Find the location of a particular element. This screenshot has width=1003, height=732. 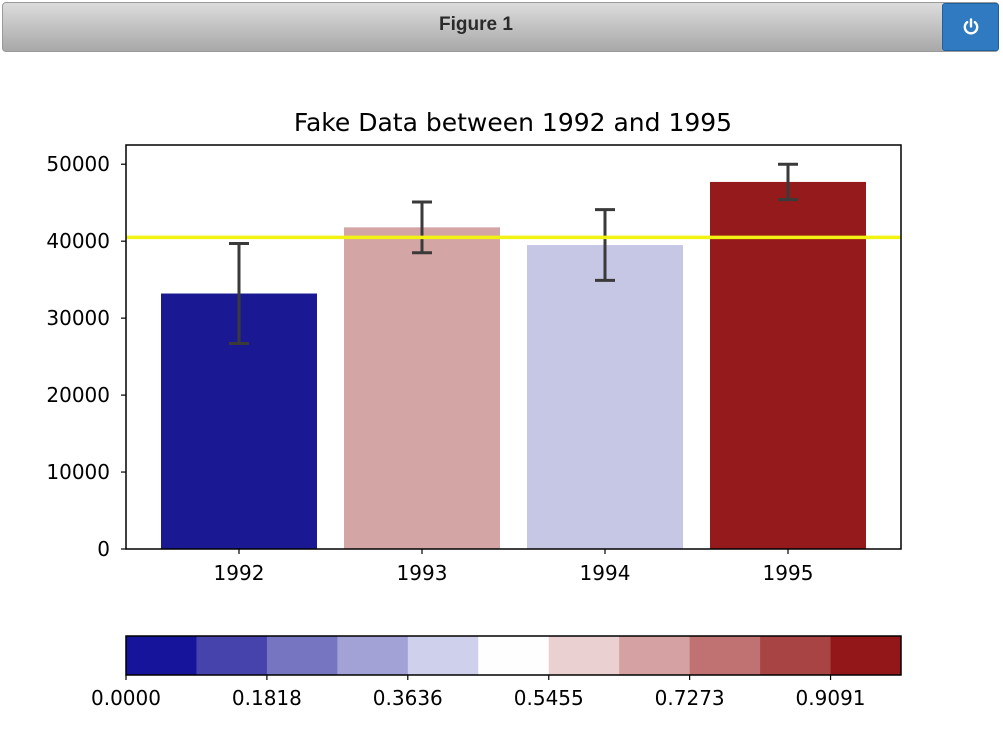

figure-titlebar: Figure 1 is located at coordinates (500, 27).